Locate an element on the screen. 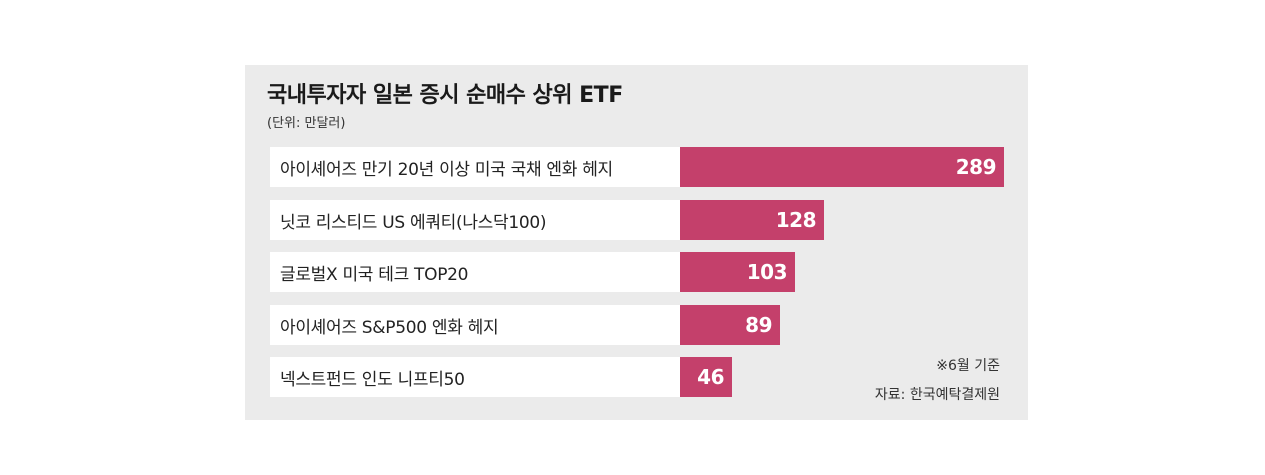 The width and height of the screenshot is (1265, 475). category-label: 넥스트펀드 인도 니프티50 is located at coordinates (475, 377).